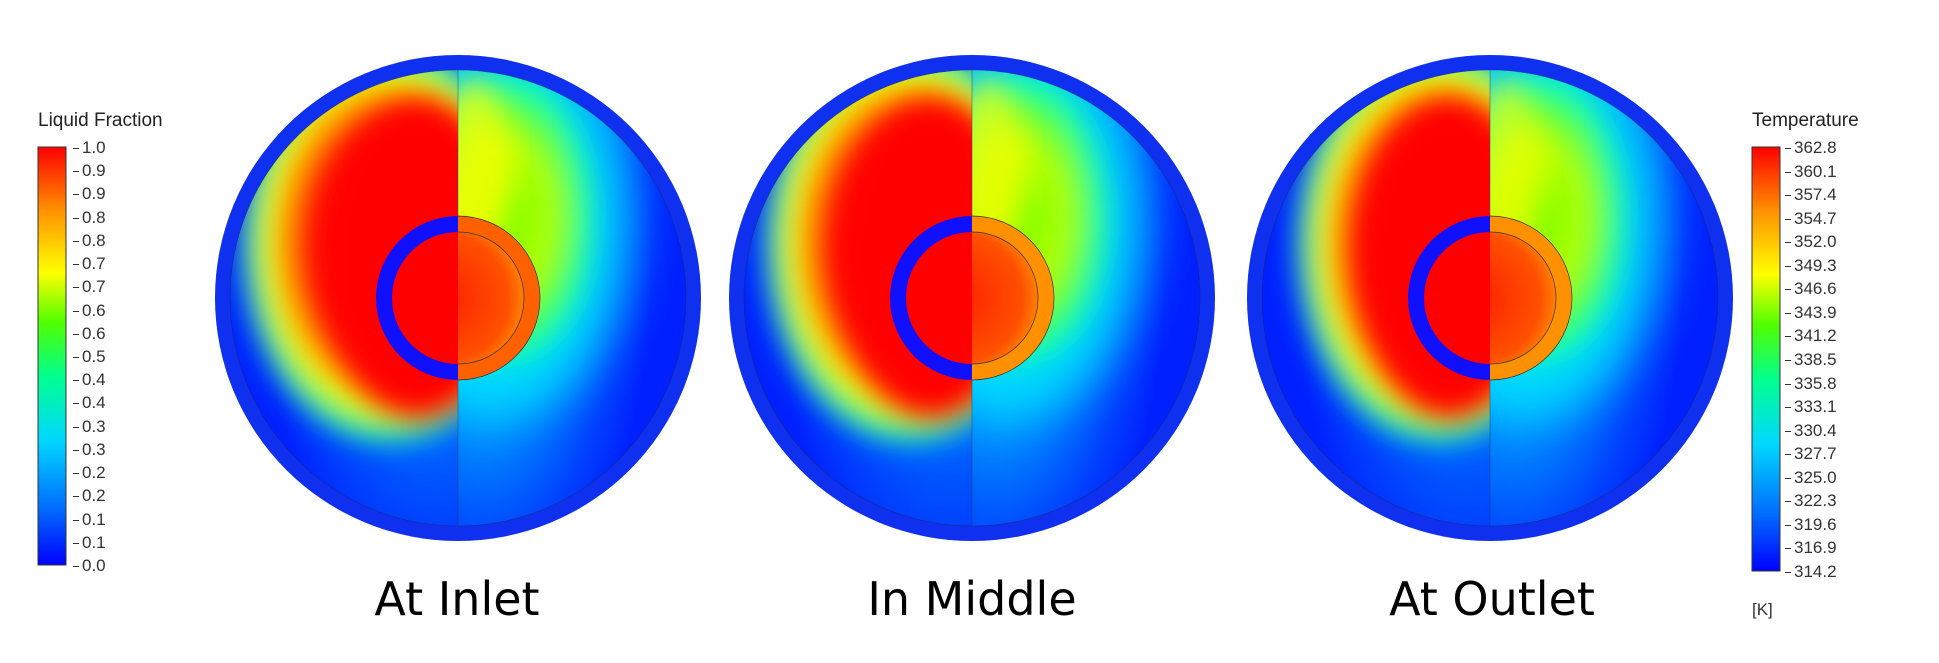  I want to click on temperature-tick-label: 360.1, so click(1811, 171).